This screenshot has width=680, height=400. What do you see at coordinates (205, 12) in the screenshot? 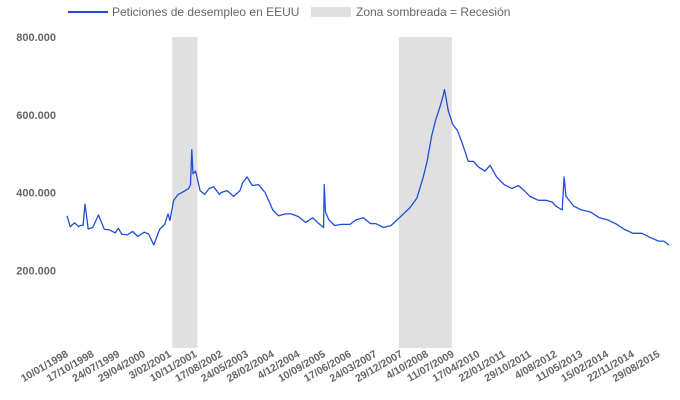
I see `legend-series-label: Peticiones de desempleo en EEUU` at bounding box center [205, 12].